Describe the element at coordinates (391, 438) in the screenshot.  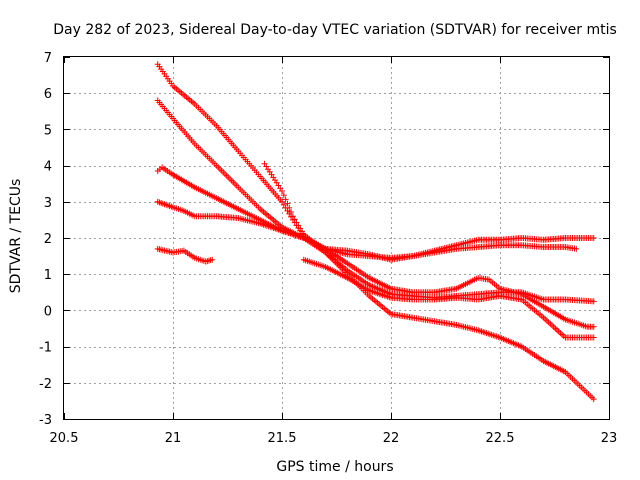
I see `x-tick-label: 22` at that location.